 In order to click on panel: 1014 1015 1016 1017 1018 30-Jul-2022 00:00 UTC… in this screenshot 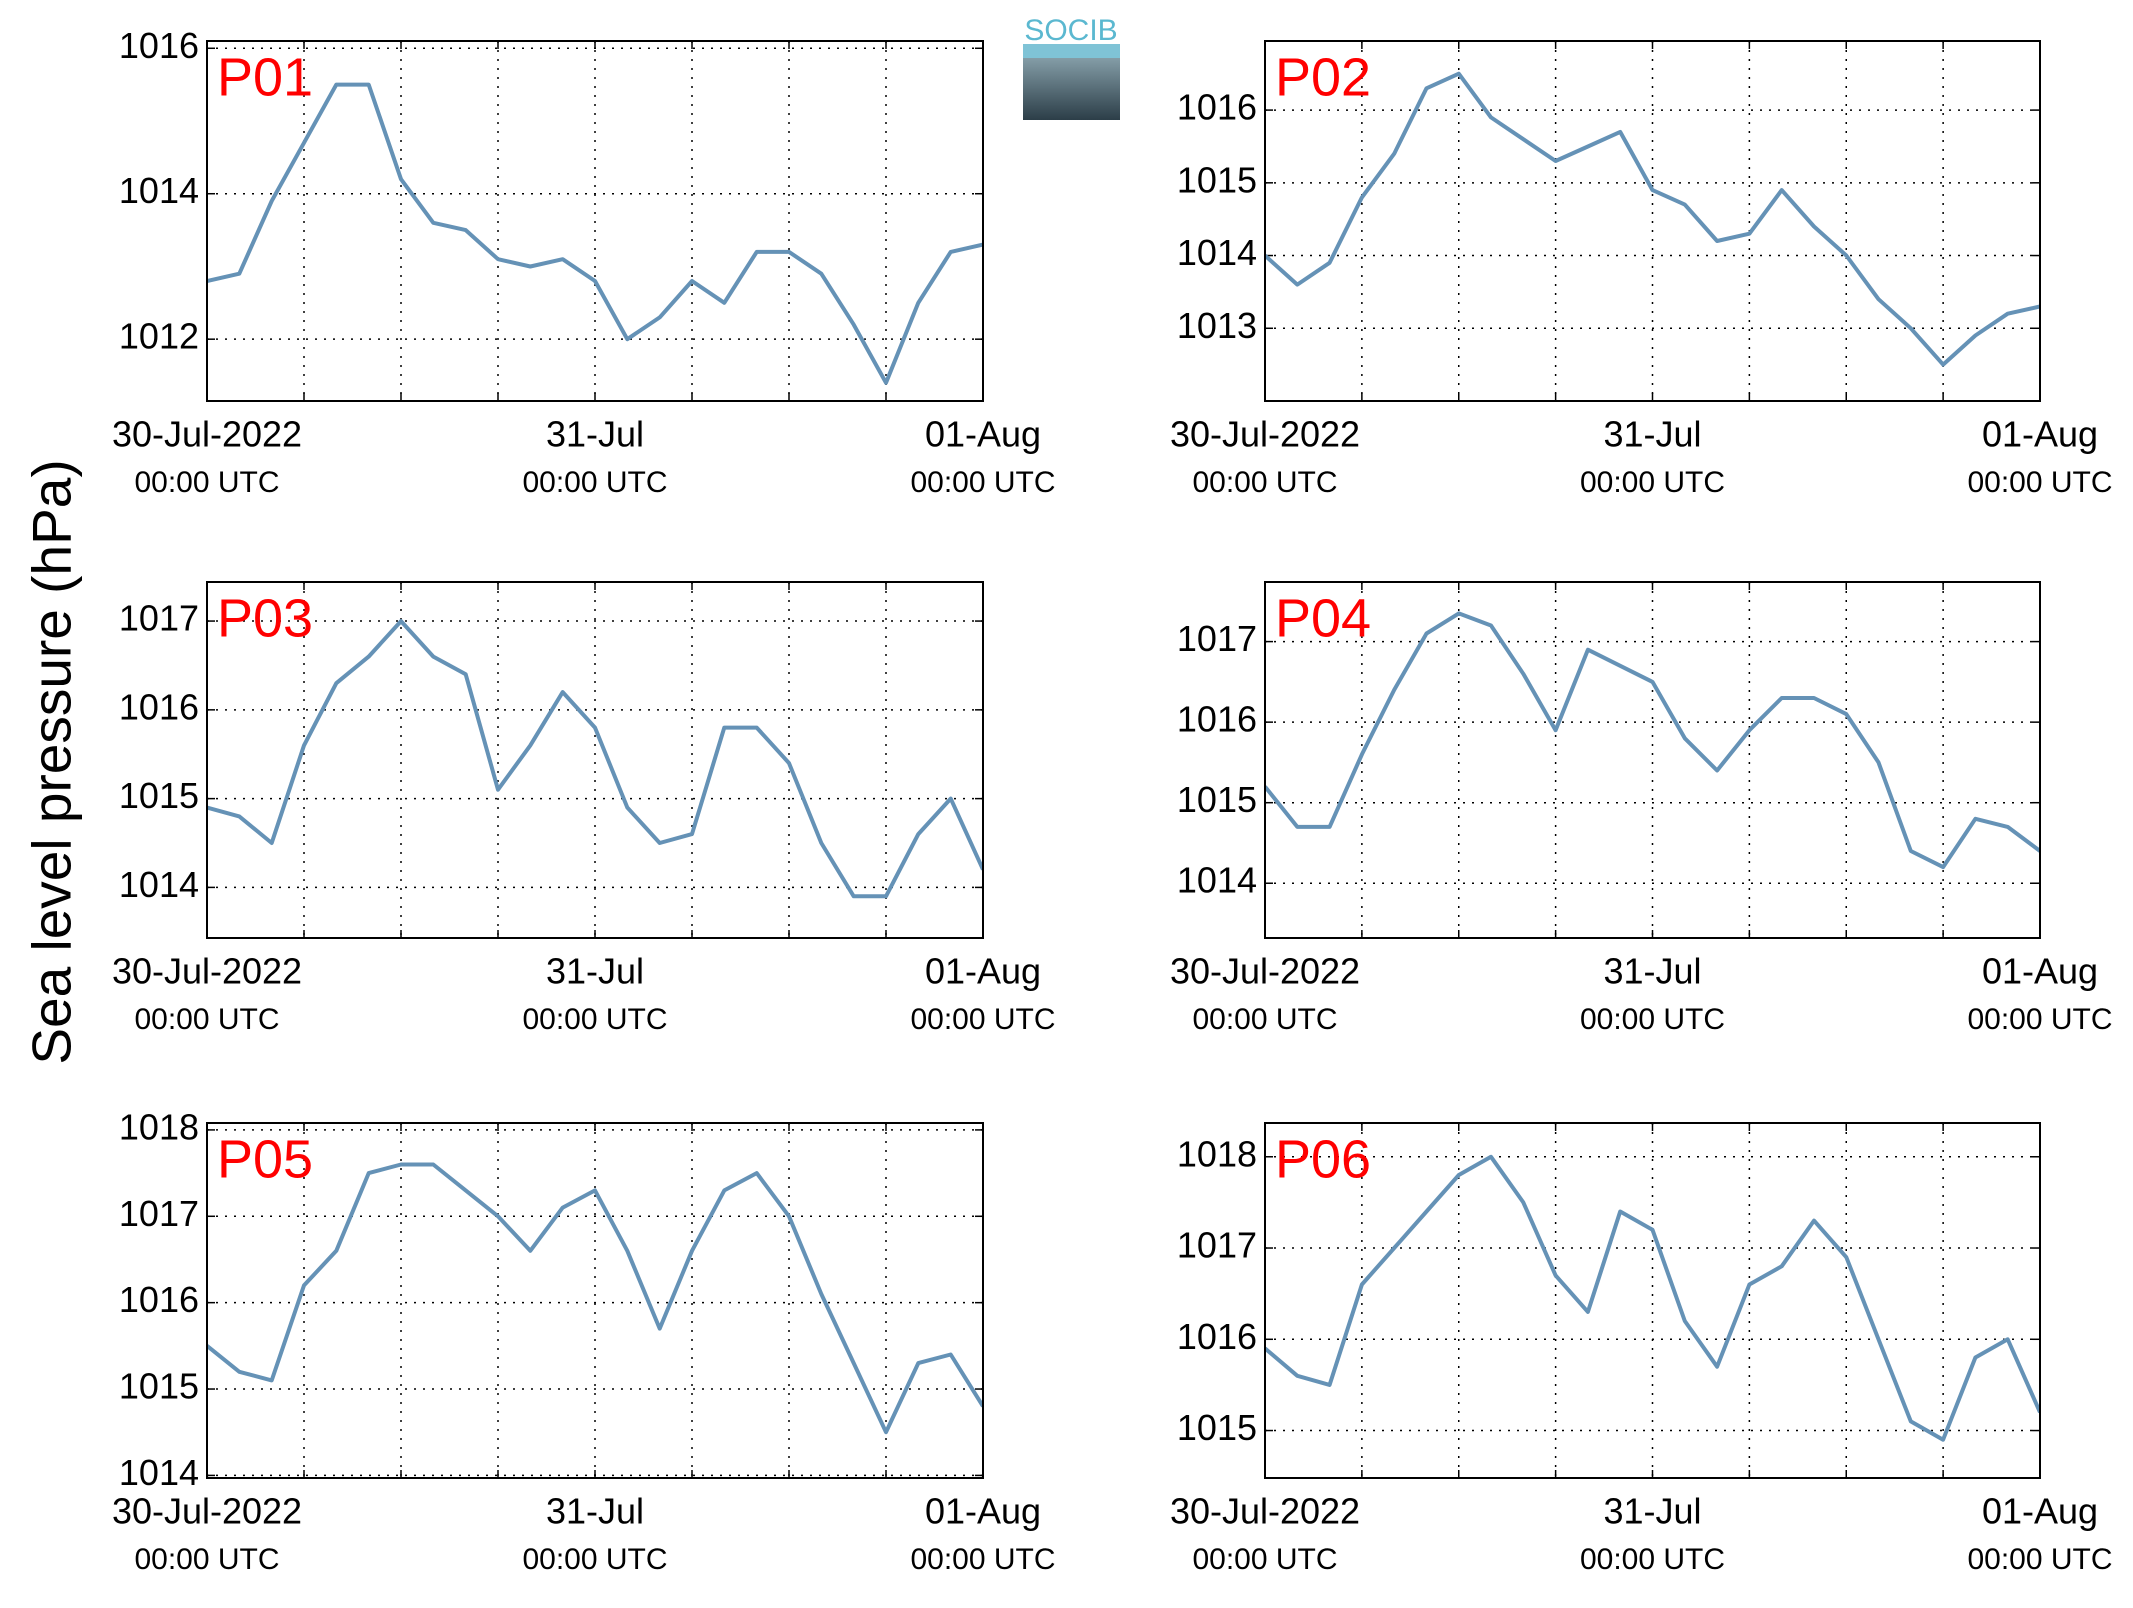, I will do `click(584, 1340)`.